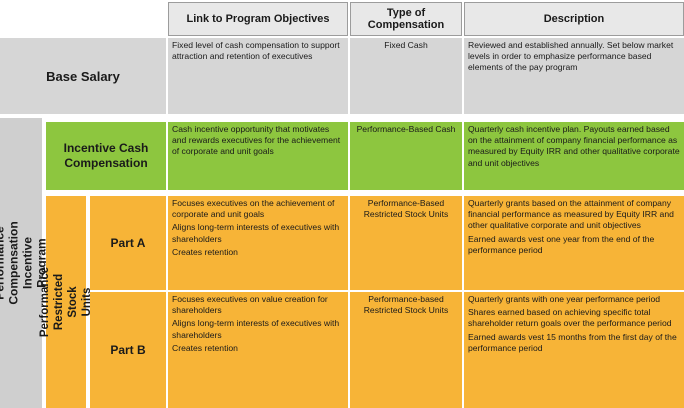 The height and width of the screenshot is (408, 684). I want to click on base-salary-type-text: Fixed Cash, so click(406, 45).